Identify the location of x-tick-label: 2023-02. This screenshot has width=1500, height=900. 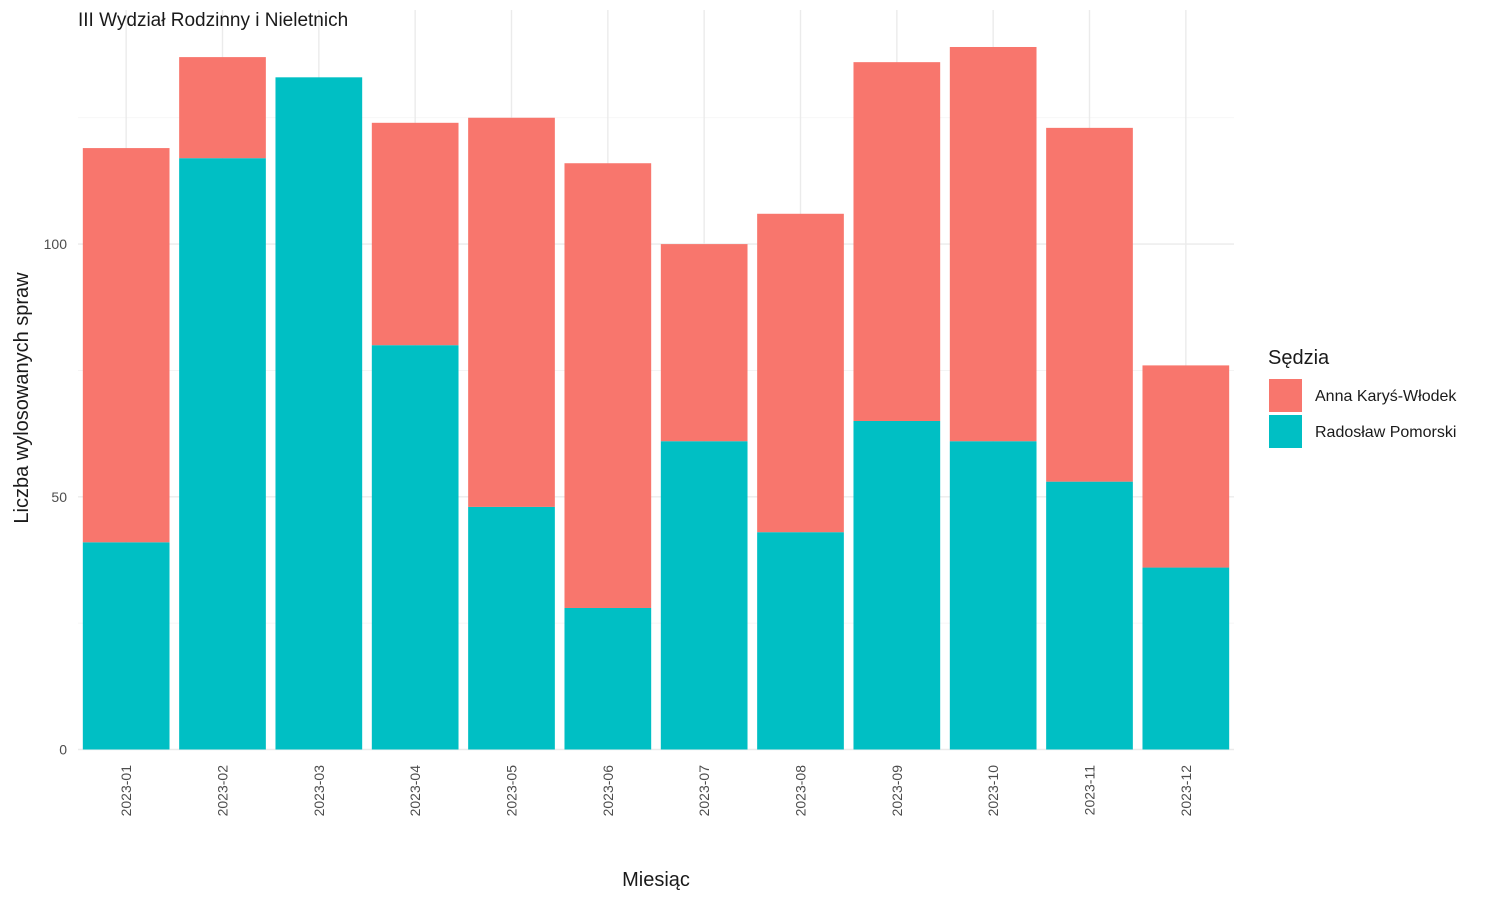
(223, 791).